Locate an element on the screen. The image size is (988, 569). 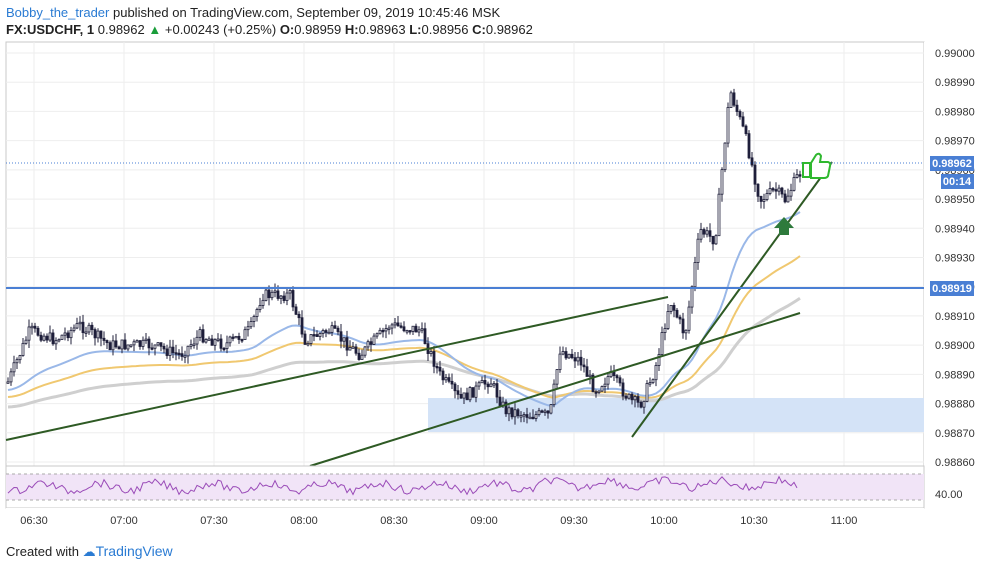
svg-text: 00:14 is located at coordinates (957, 182).